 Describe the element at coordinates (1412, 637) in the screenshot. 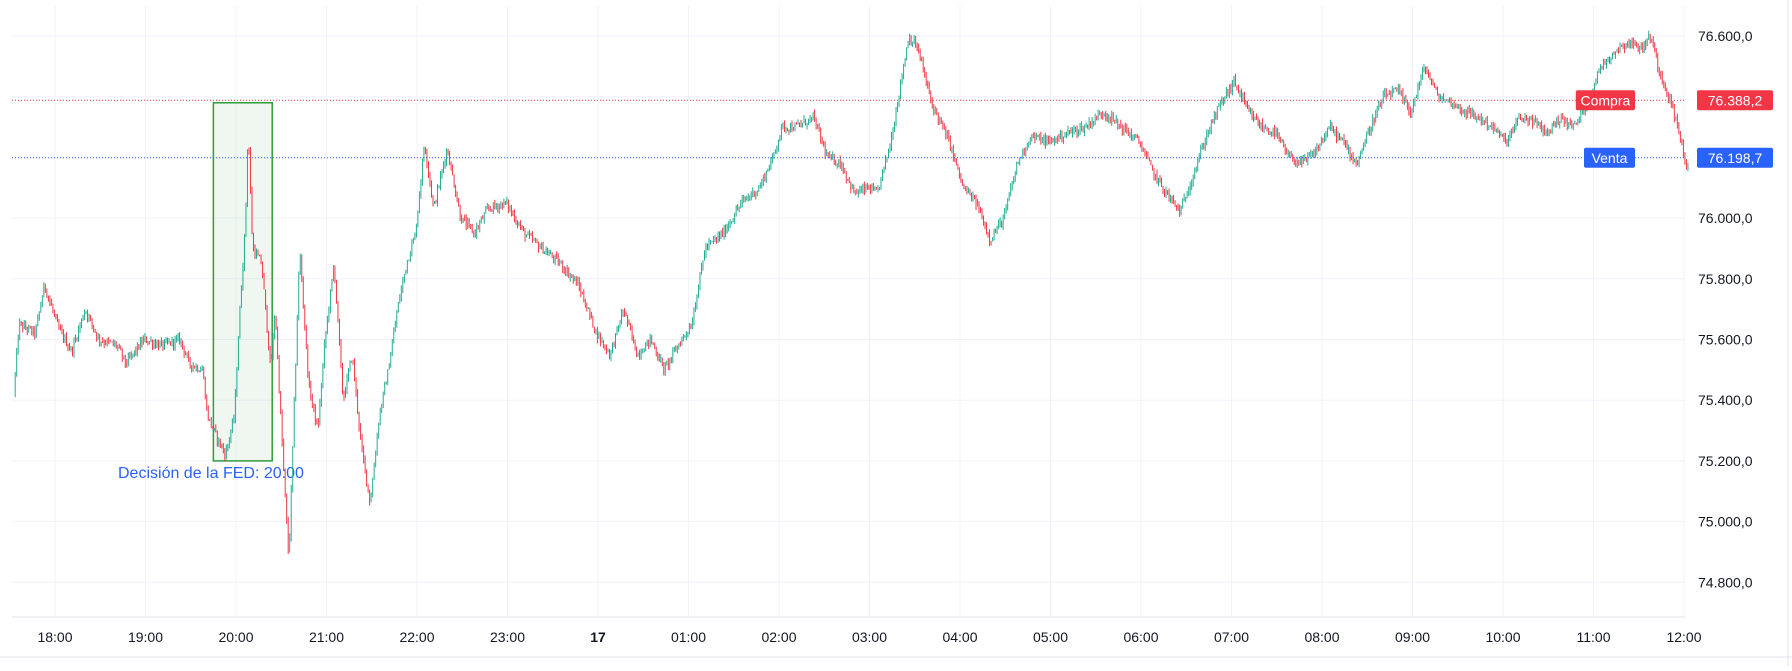

I see `x-tick-label: 09:00` at that location.